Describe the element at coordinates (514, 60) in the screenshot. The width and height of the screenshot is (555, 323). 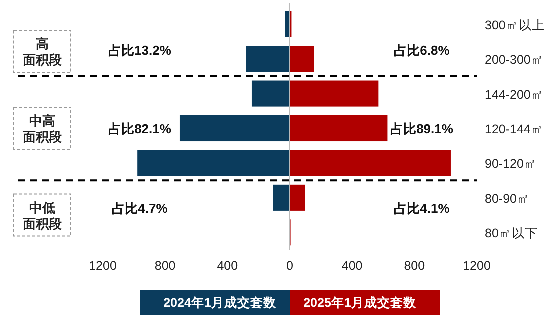
I see `y-tick-label: 200-300㎡` at that location.